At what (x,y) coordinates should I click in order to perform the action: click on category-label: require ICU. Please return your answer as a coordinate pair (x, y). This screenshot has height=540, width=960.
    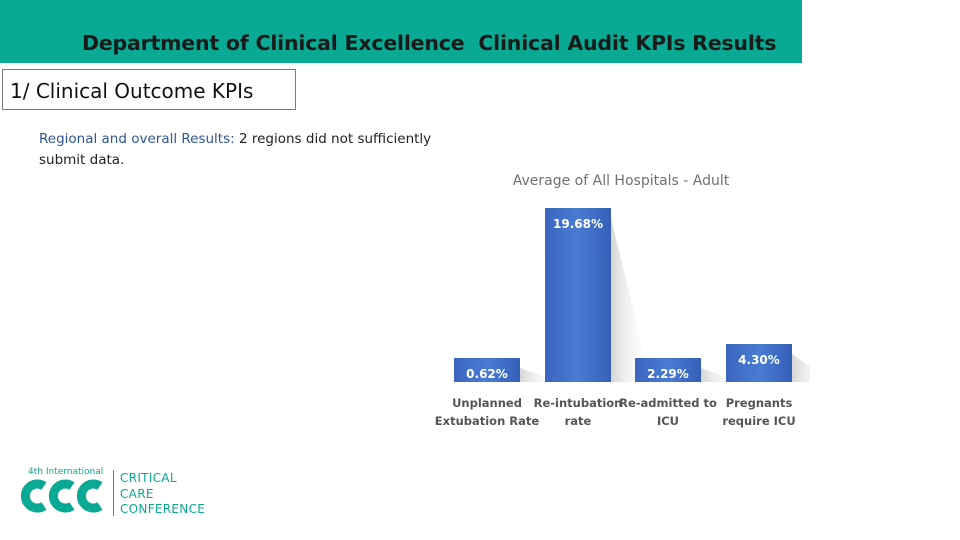
    Looking at the image, I should click on (758, 421).